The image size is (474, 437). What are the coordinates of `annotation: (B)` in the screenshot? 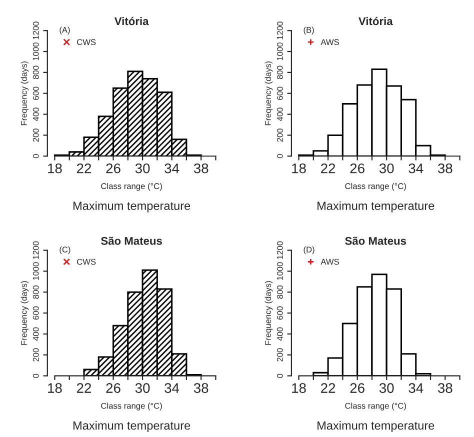 It's located at (309, 30).